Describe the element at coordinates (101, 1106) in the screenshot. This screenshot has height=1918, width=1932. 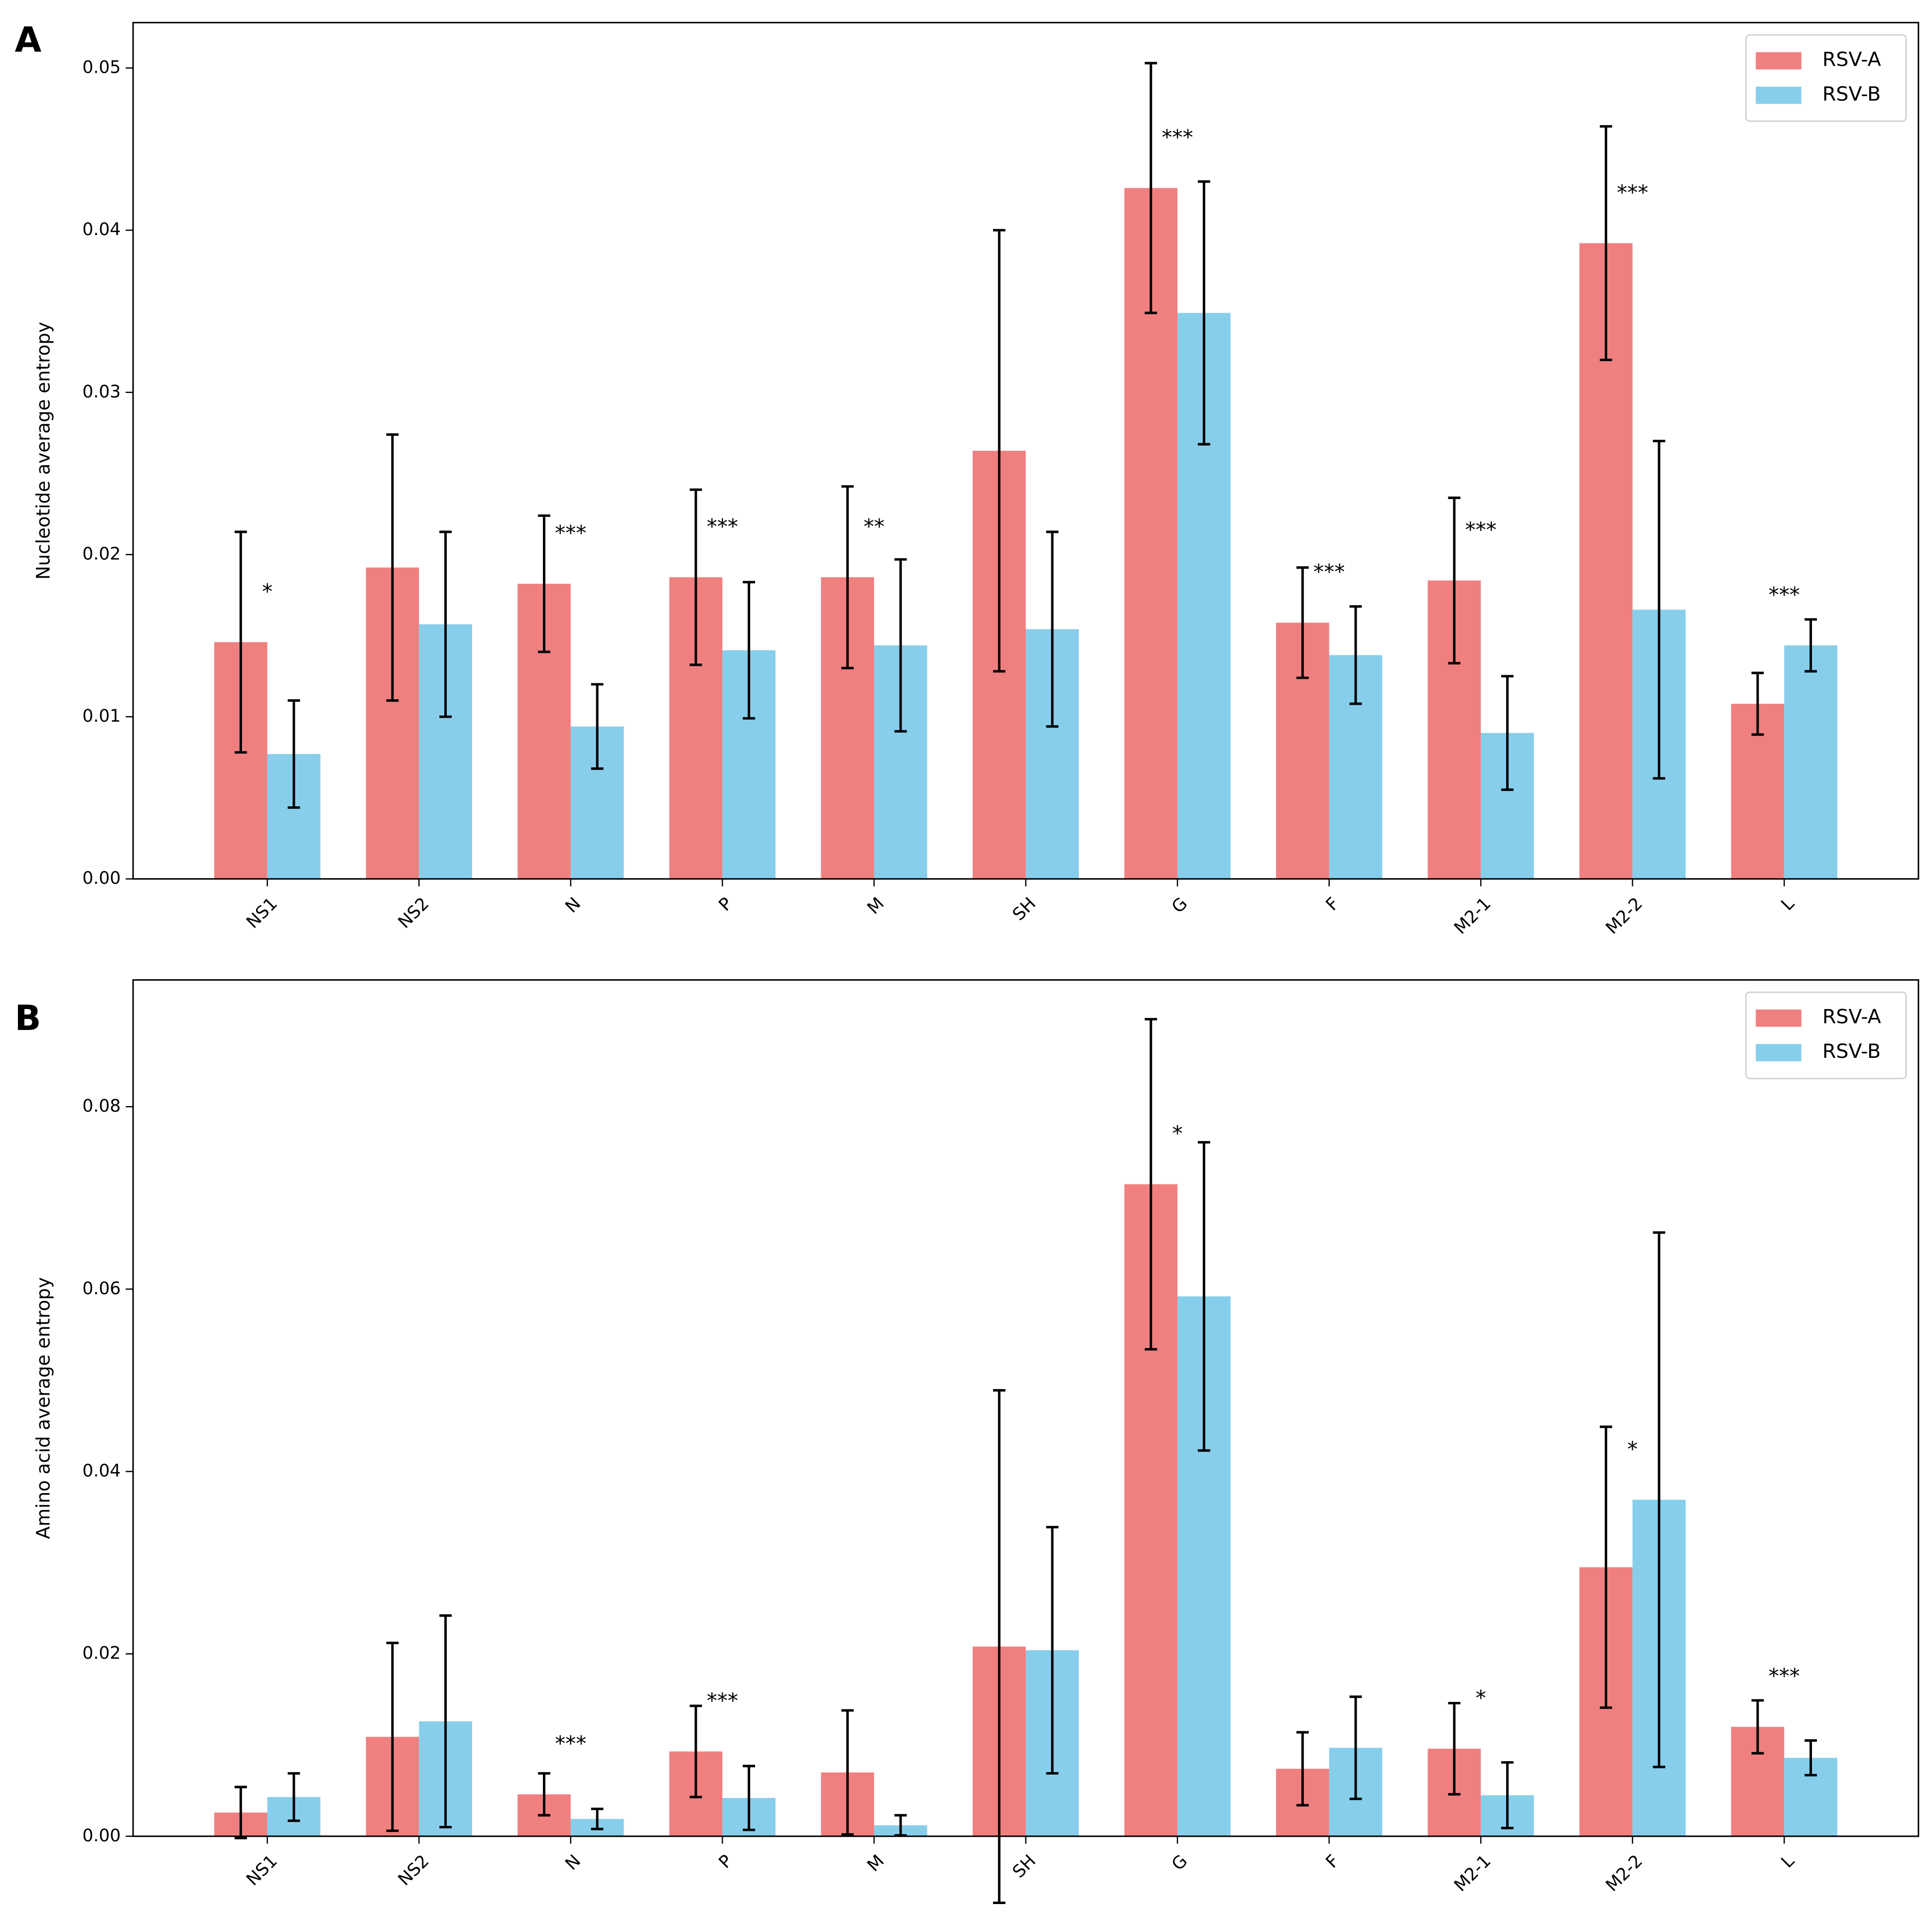
I see `y-tick-label: 0.08` at that location.